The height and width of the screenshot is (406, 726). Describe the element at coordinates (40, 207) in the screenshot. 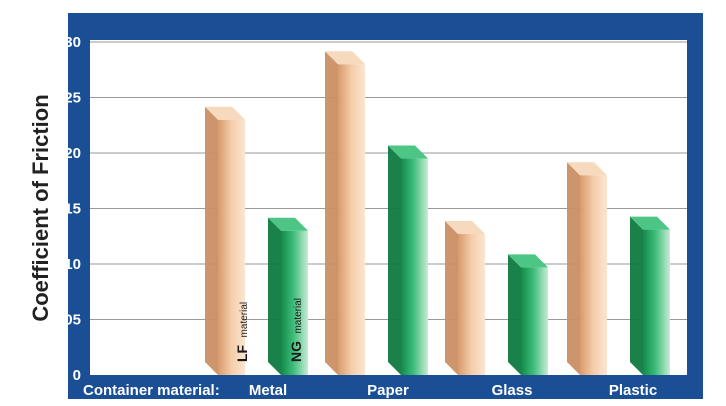

I see `y-axis-title: Coefficient of Friction` at that location.